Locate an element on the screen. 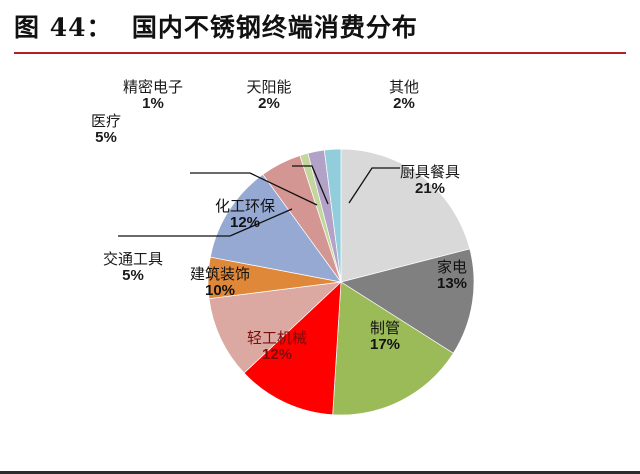 This screenshot has height=474, width=640. slice-label-light-machinery: 轻工机械 12% is located at coordinates (276, 346).